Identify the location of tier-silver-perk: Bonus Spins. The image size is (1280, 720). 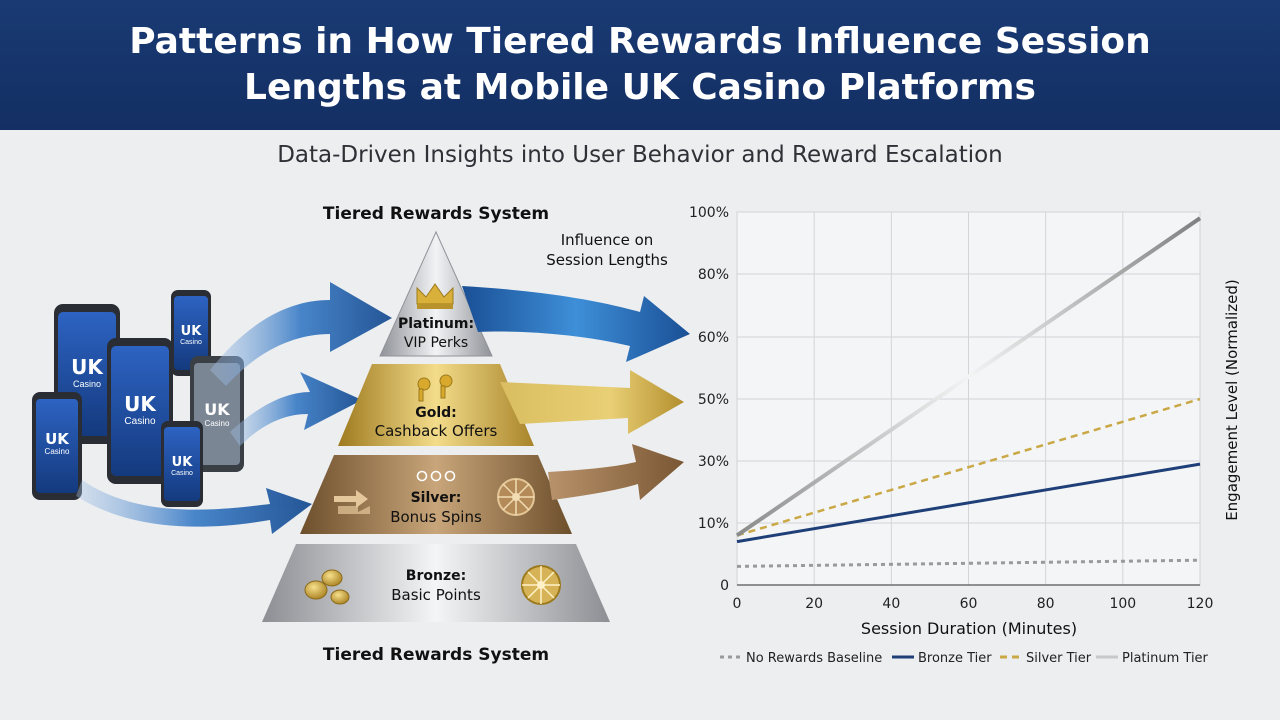
(436, 517).